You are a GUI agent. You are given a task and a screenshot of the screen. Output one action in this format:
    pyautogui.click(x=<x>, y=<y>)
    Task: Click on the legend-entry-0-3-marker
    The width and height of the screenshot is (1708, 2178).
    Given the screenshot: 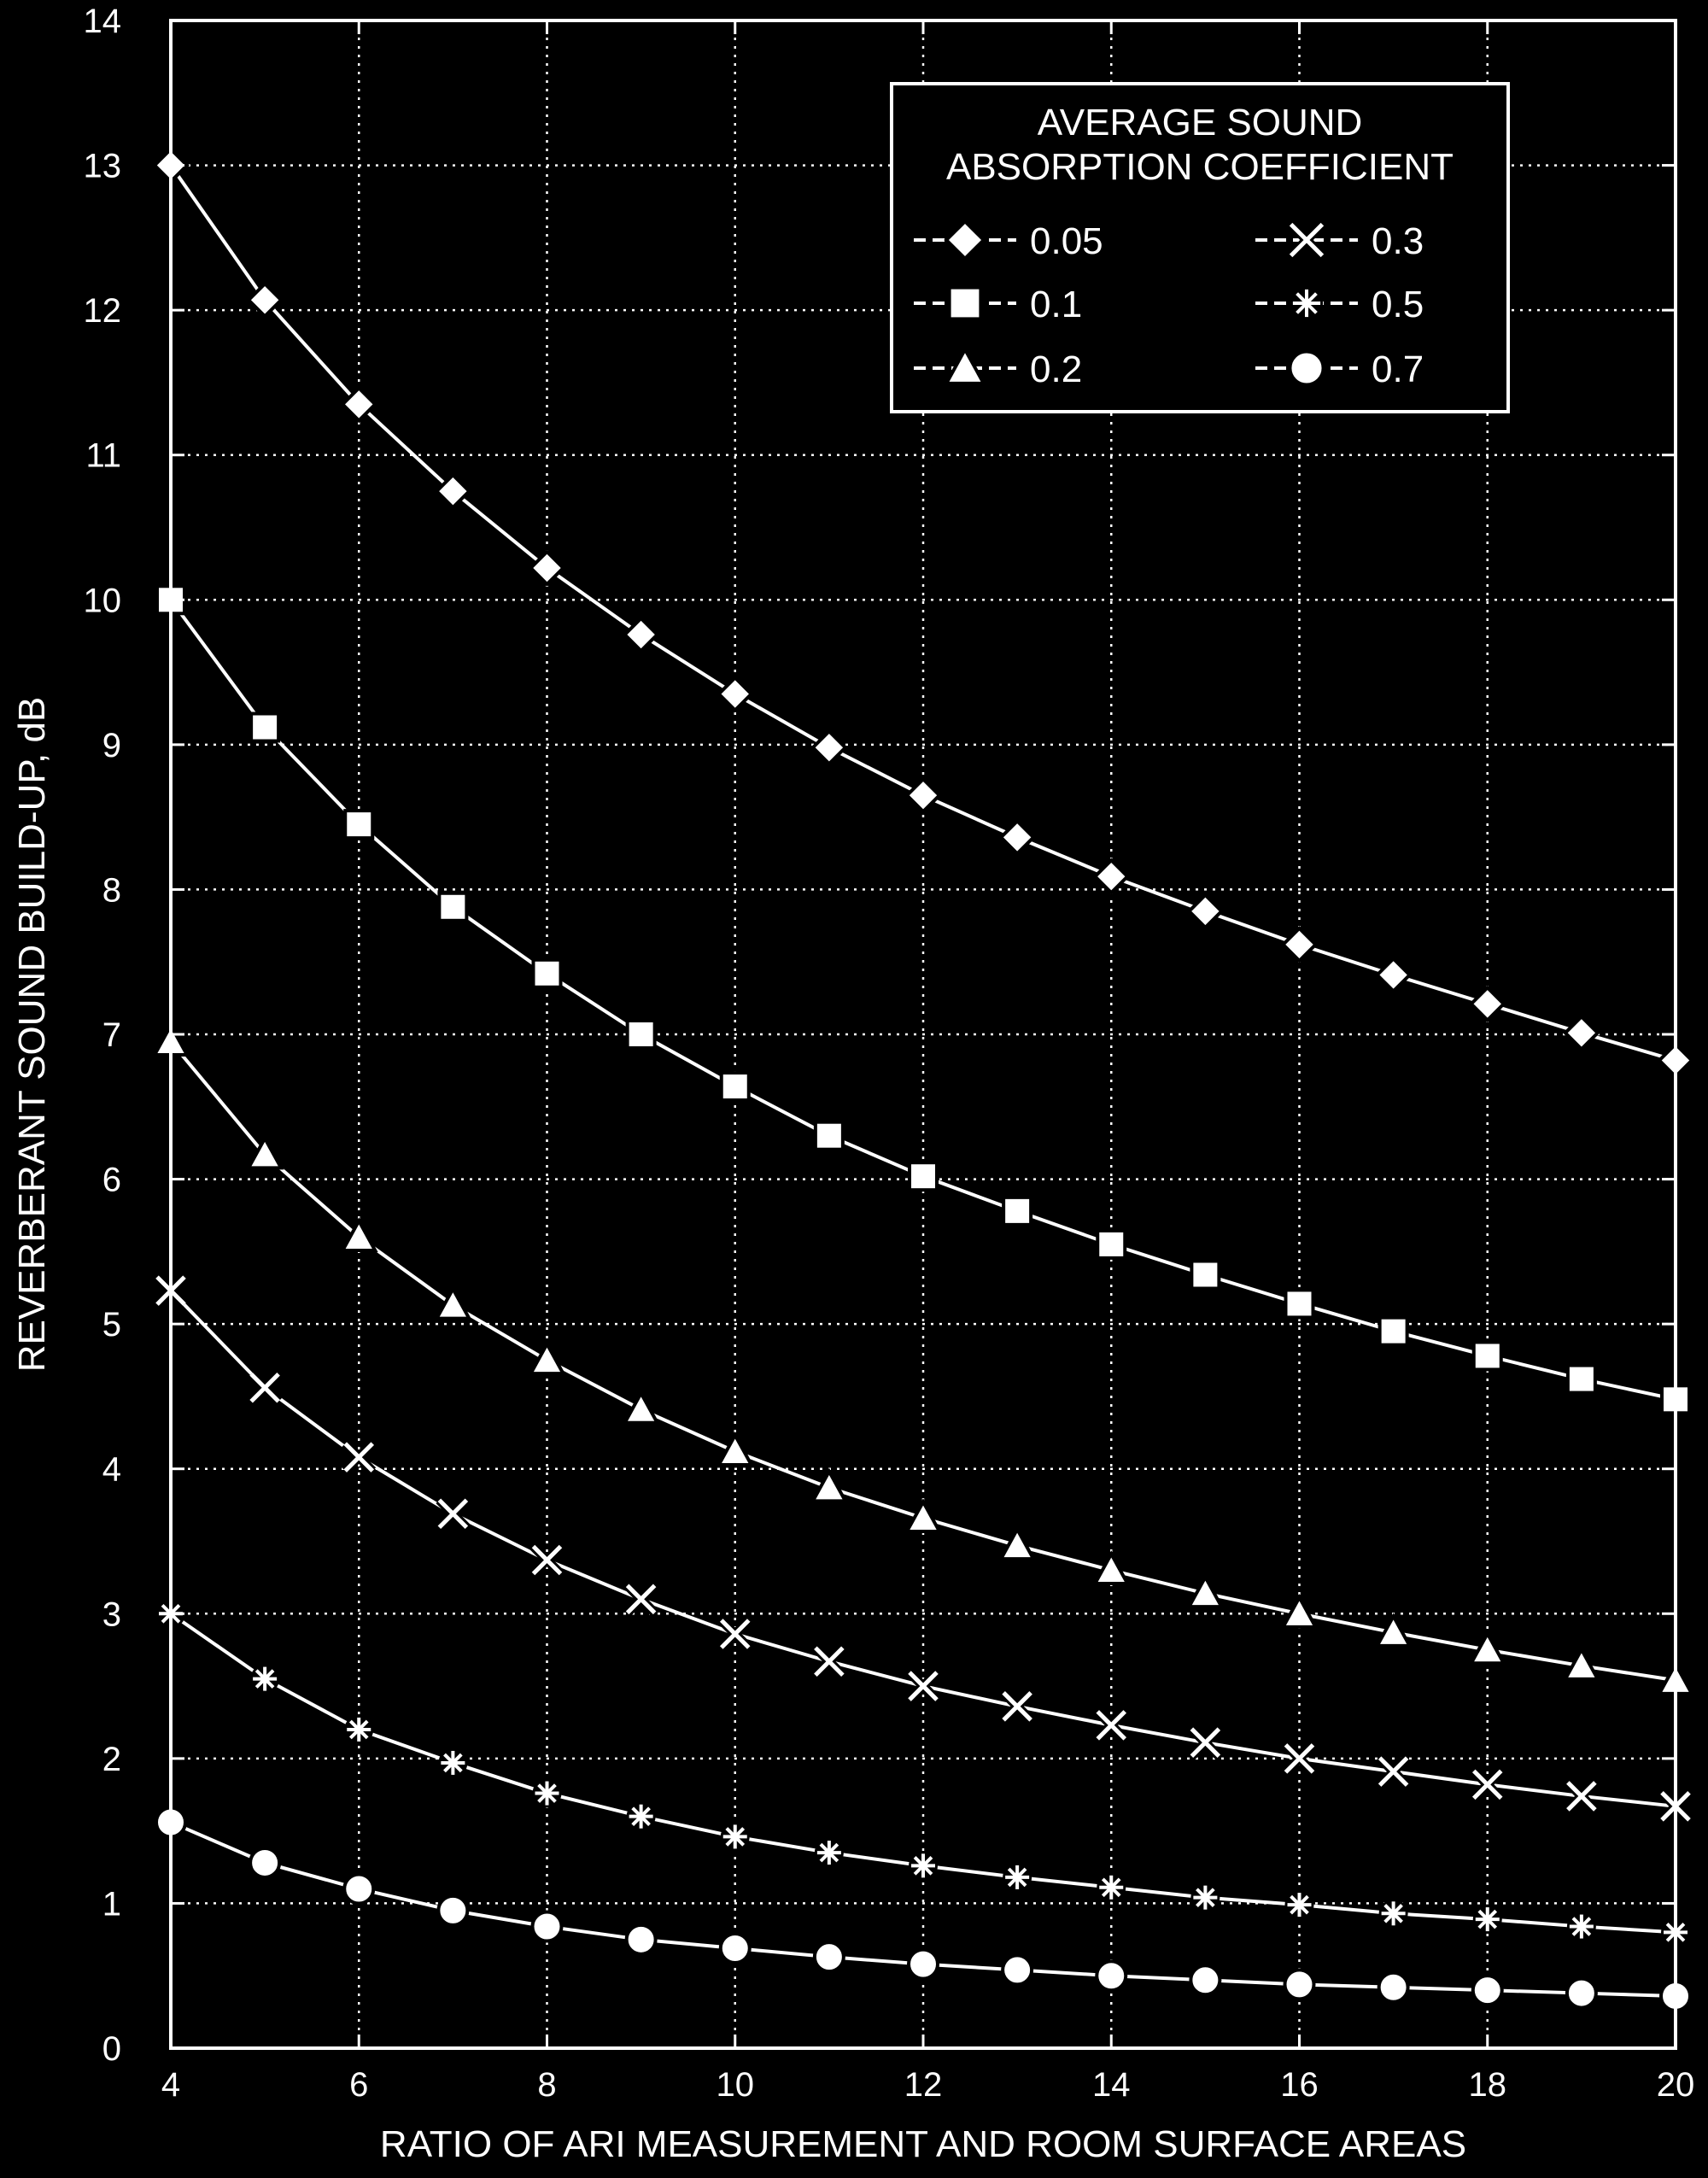 What is the action you would take?
    pyautogui.click(x=1306, y=240)
    